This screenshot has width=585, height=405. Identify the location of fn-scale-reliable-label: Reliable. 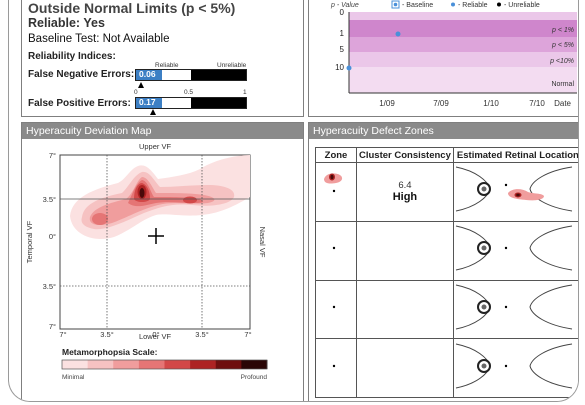
(167, 65).